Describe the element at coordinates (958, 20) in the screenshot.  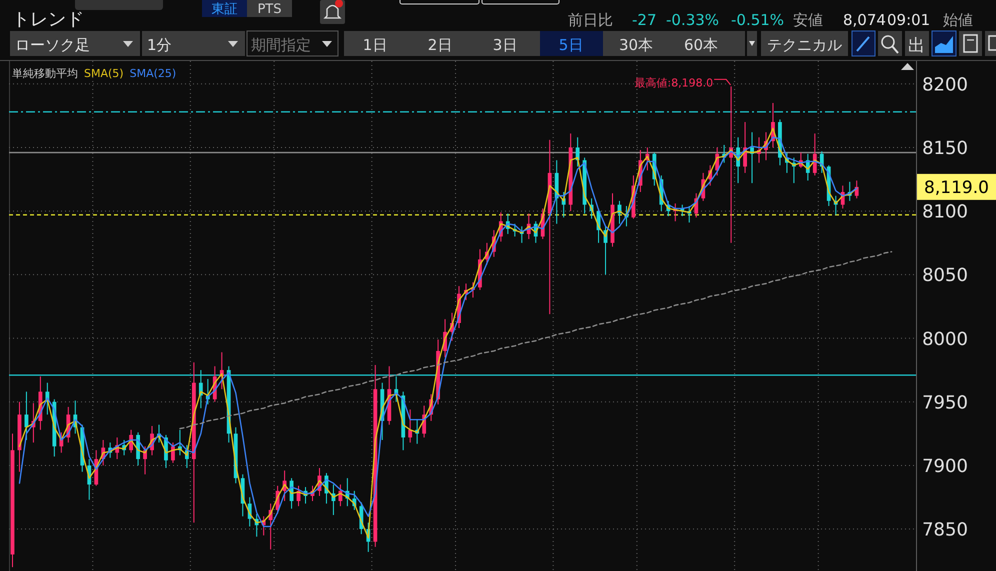
I see `text: 始値` at that location.